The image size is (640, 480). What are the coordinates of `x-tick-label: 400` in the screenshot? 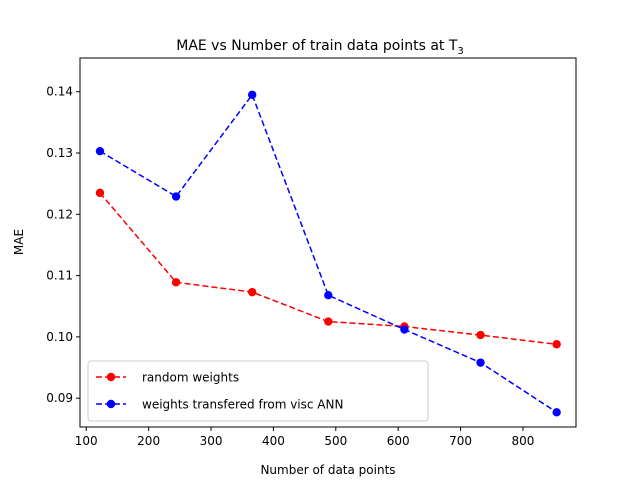 It's located at (273, 441).